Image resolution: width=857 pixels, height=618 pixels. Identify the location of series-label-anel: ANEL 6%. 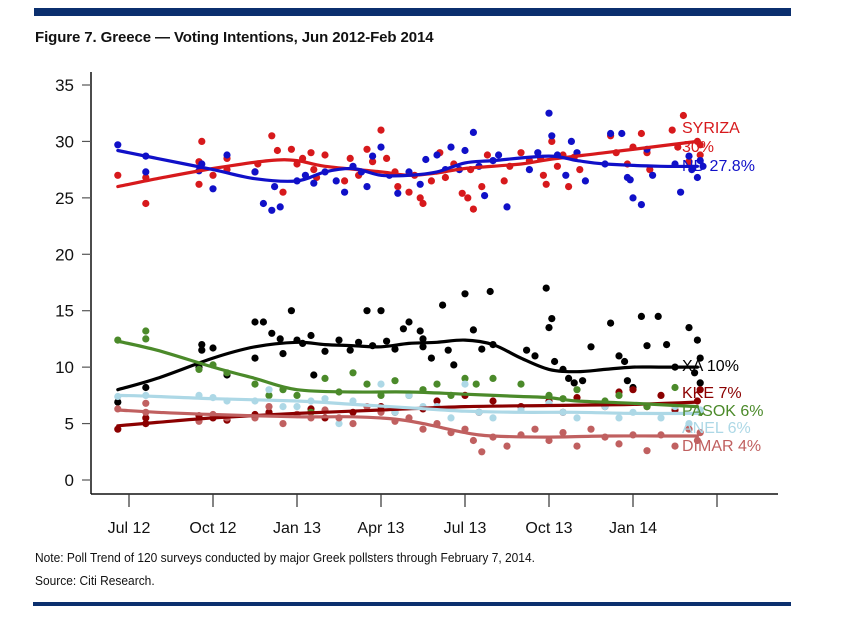
(716, 428).